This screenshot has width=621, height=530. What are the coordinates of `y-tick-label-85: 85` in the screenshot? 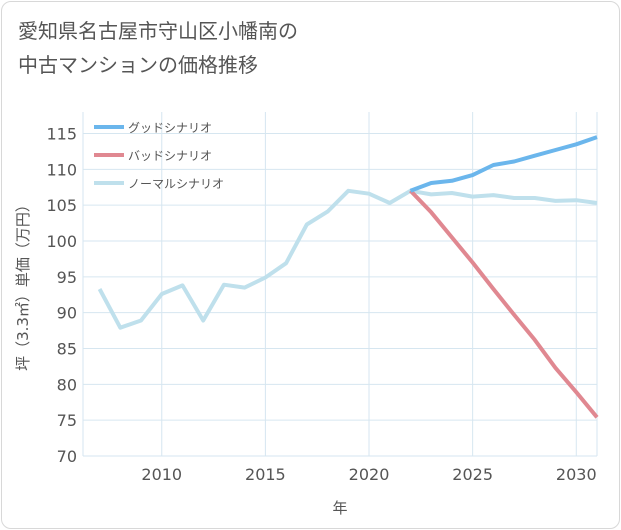 It's located at (67, 349).